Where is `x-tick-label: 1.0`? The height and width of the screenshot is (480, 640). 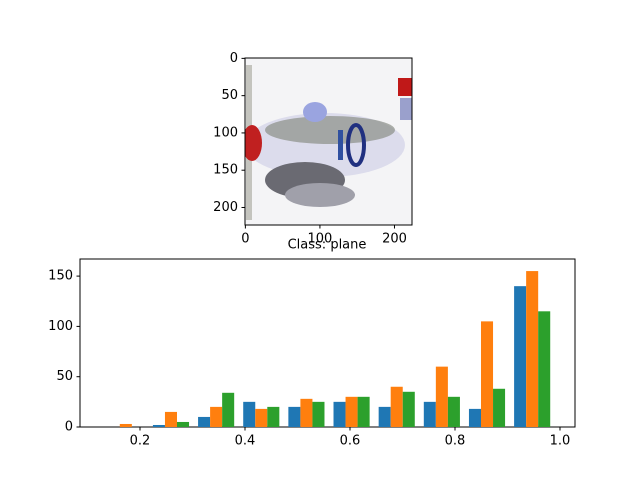 x-tick-label: 1.0 is located at coordinates (560, 441).